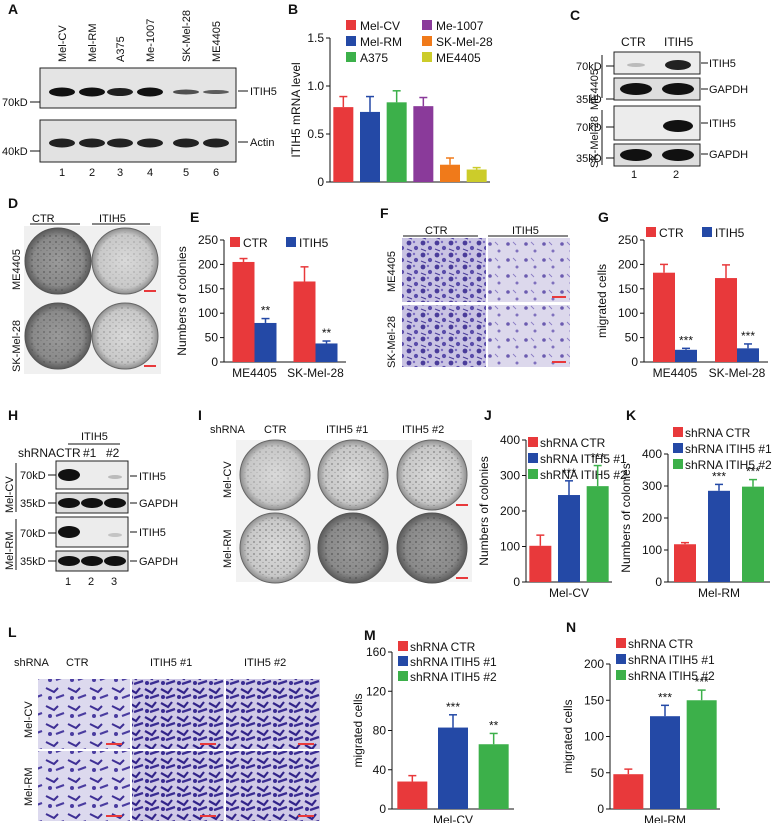 This screenshot has height=823, width=777. What do you see at coordinates (275, 430) in the screenshot?
I see `col-label-i-1: CTR` at bounding box center [275, 430].